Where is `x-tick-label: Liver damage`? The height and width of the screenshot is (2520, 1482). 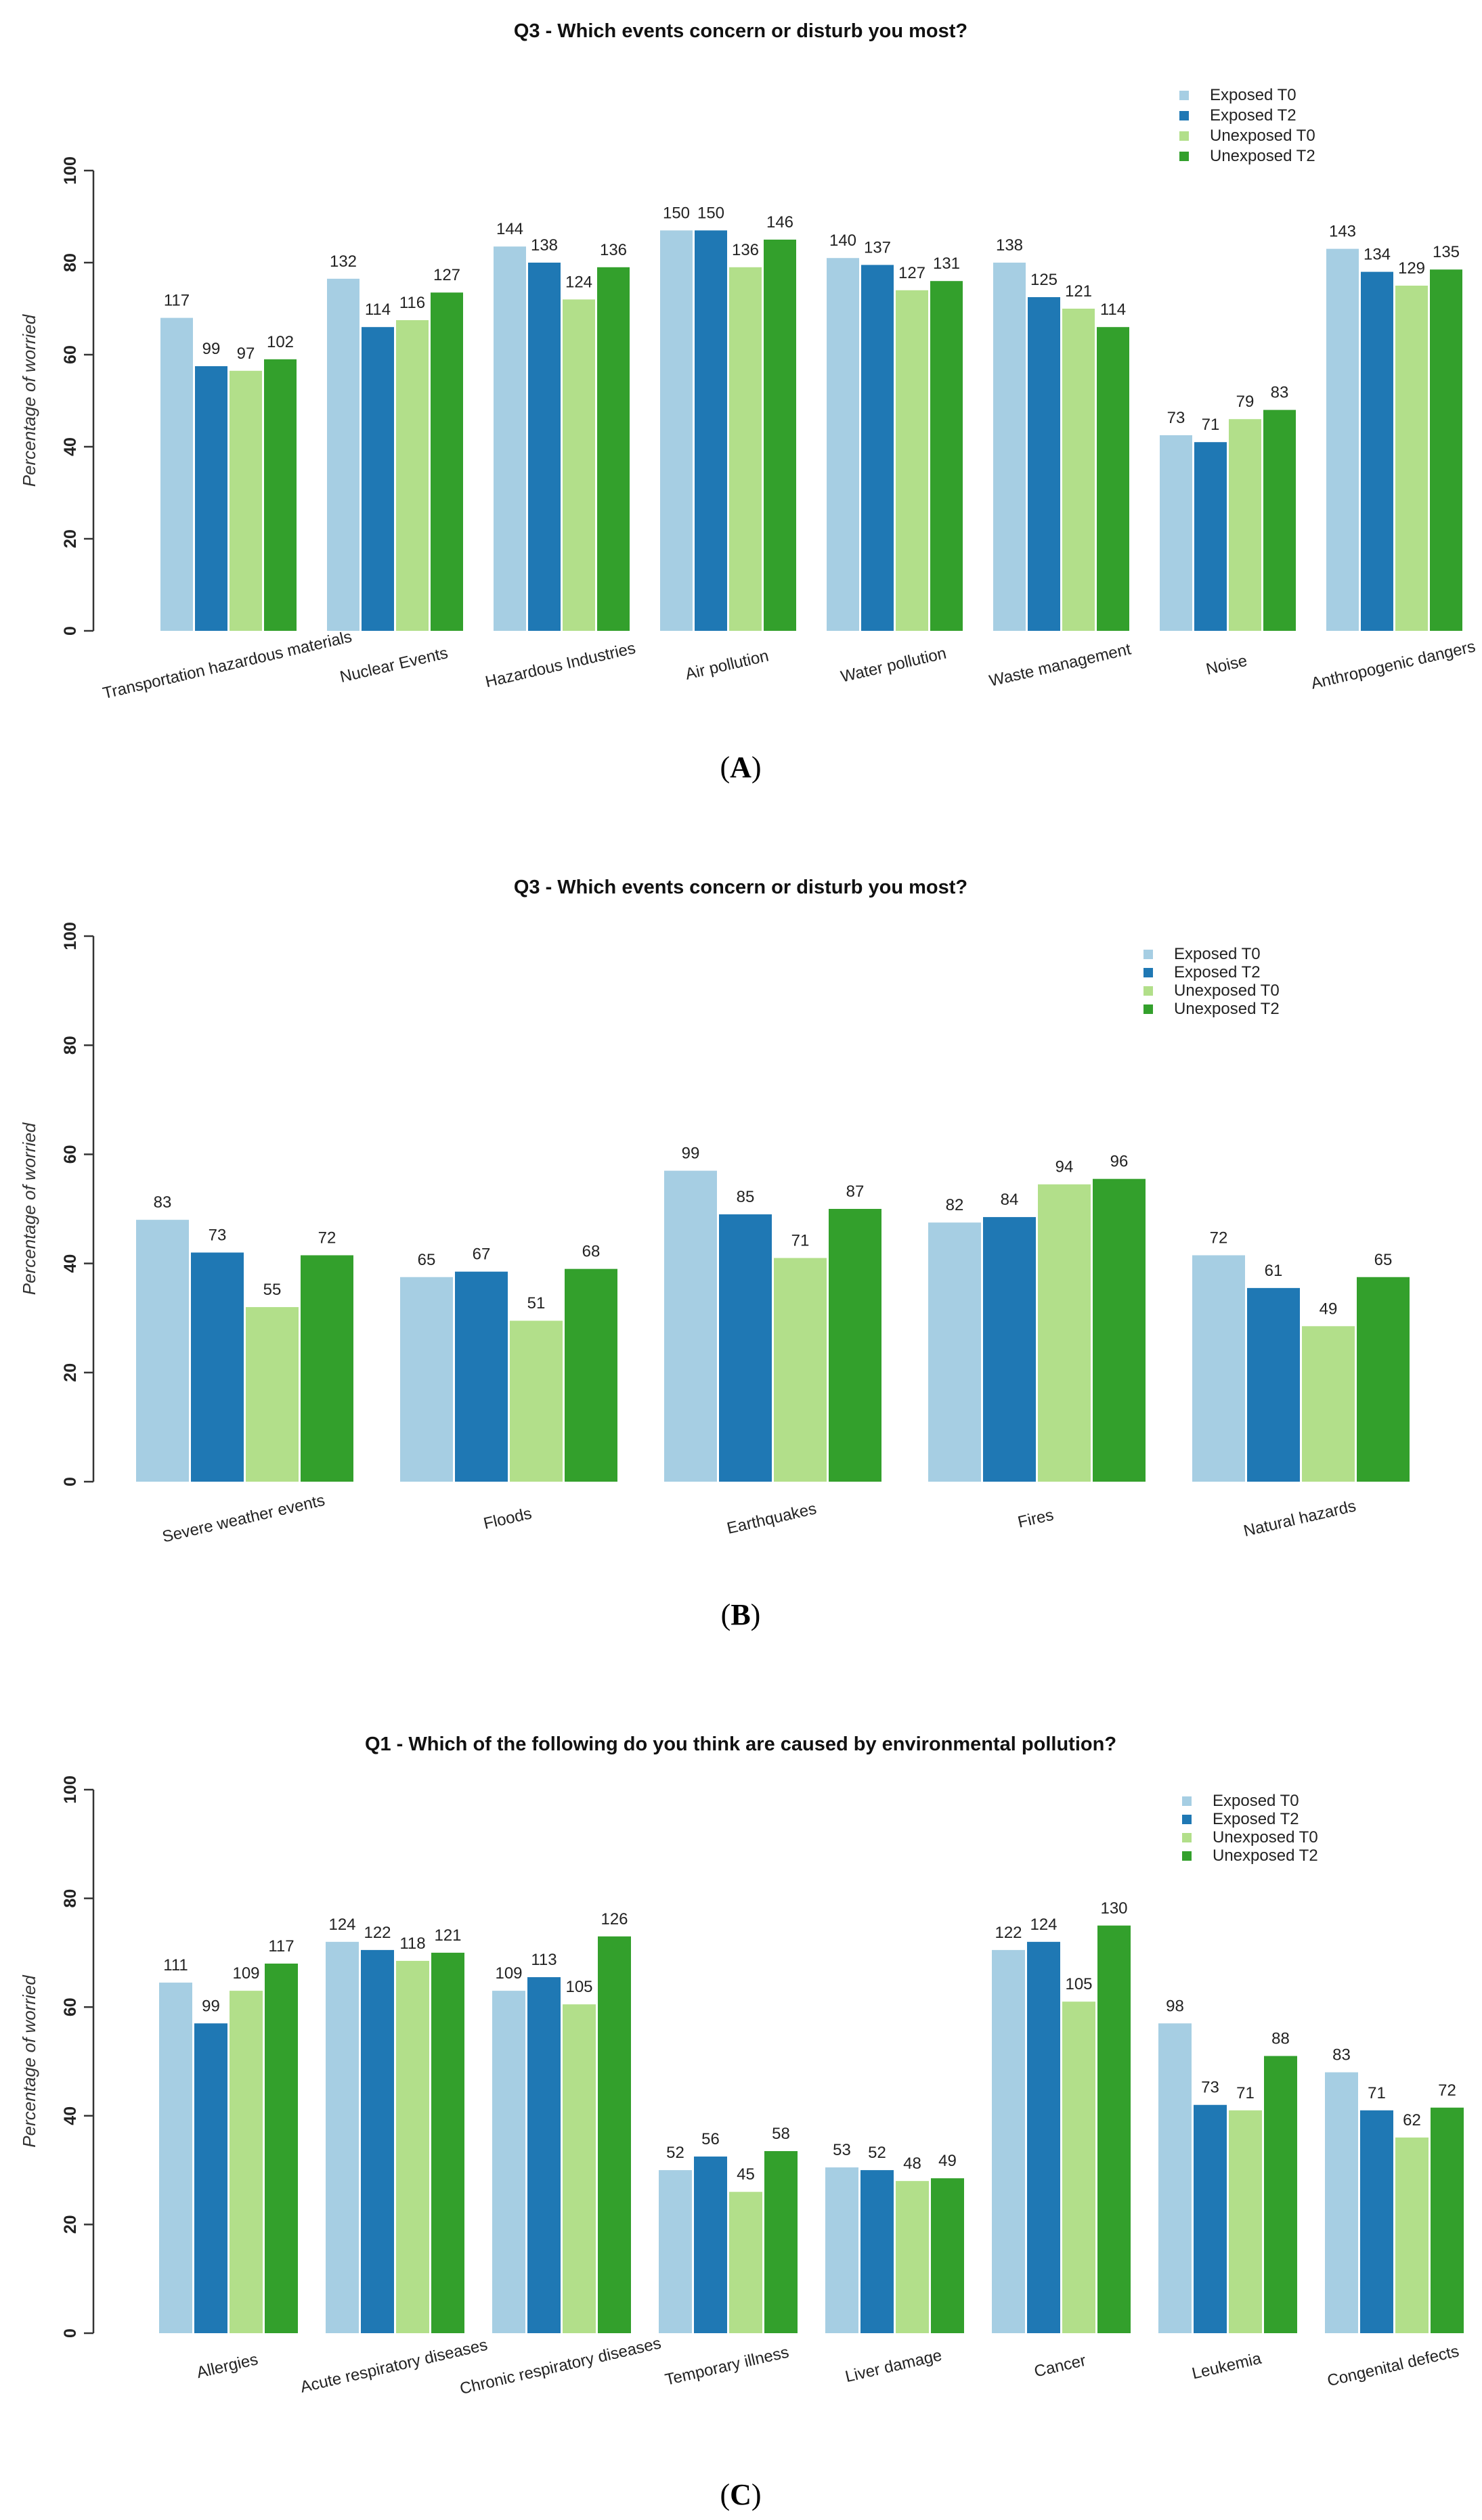
x-tick-label: Liver damage is located at coordinates (894, 2366).